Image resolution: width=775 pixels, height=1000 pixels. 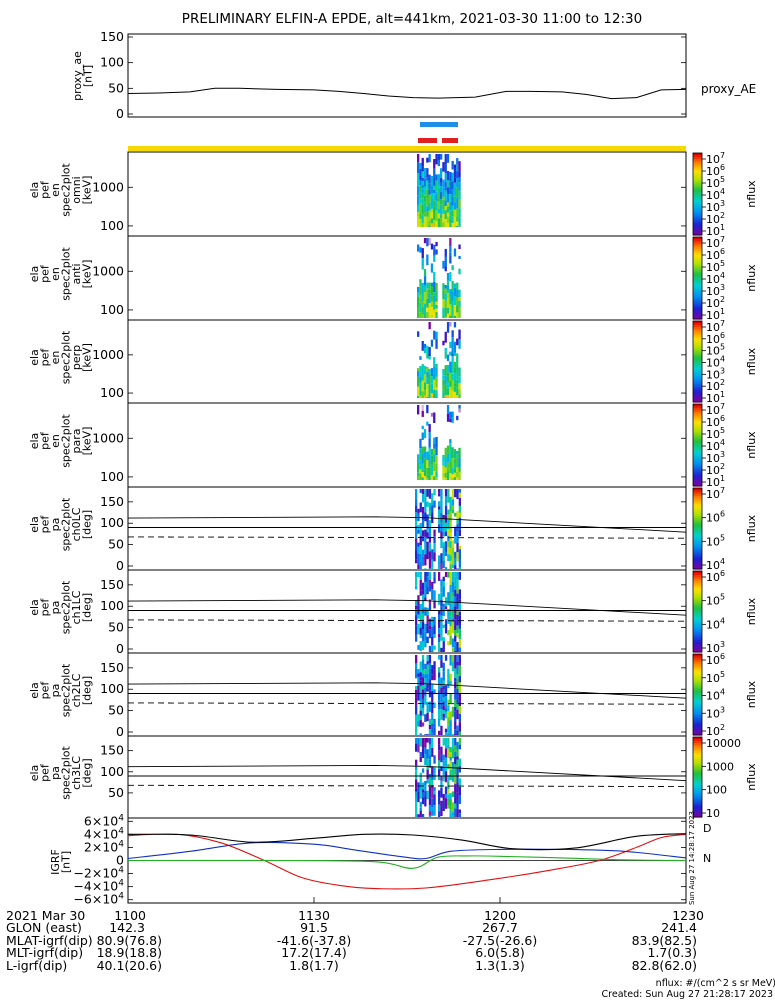 What do you see at coordinates (715, 314) in the screenshot?
I see `colorbar-tick-label: 101` at bounding box center [715, 314].